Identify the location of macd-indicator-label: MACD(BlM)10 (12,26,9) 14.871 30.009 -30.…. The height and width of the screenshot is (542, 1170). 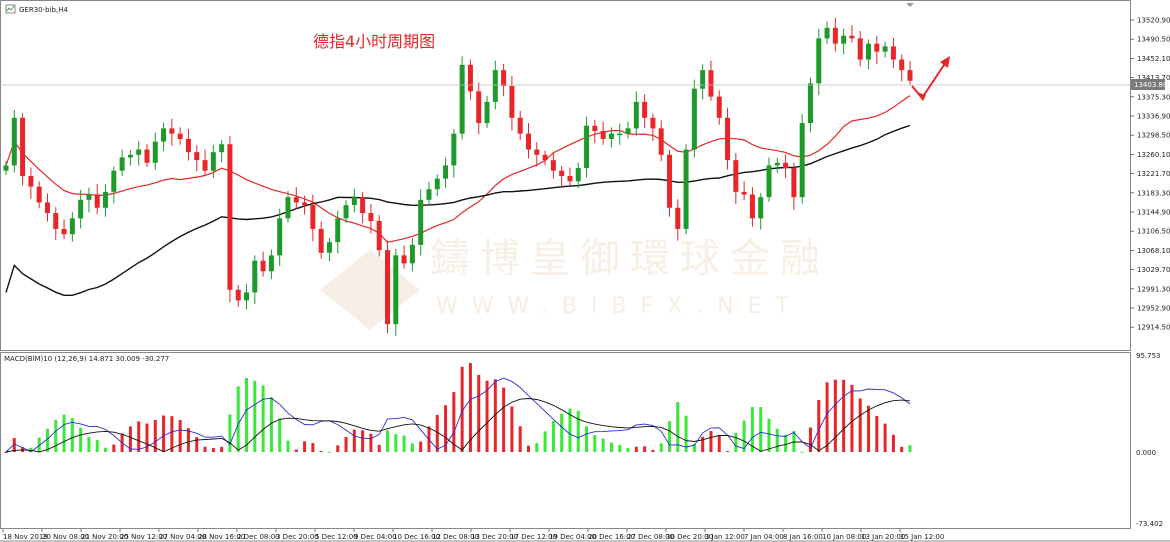
(86, 359).